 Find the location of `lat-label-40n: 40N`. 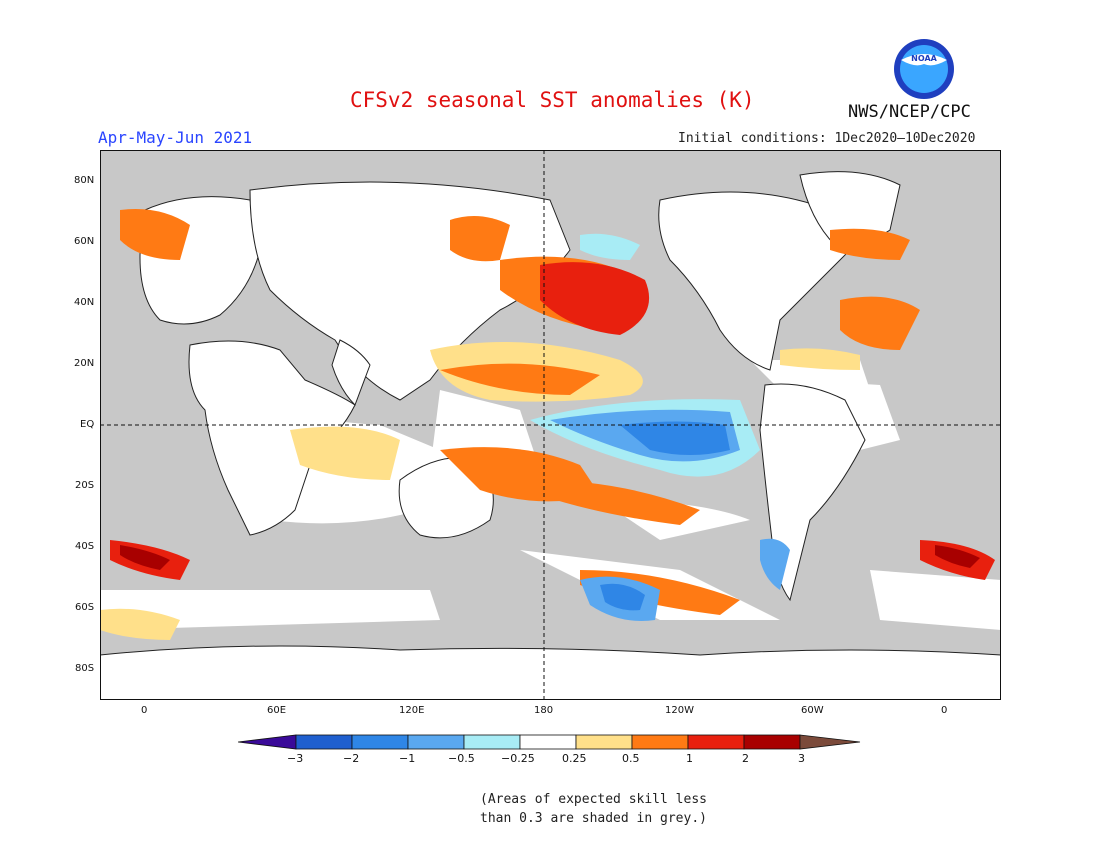

lat-label-40n: 40N is located at coordinates (84, 302).